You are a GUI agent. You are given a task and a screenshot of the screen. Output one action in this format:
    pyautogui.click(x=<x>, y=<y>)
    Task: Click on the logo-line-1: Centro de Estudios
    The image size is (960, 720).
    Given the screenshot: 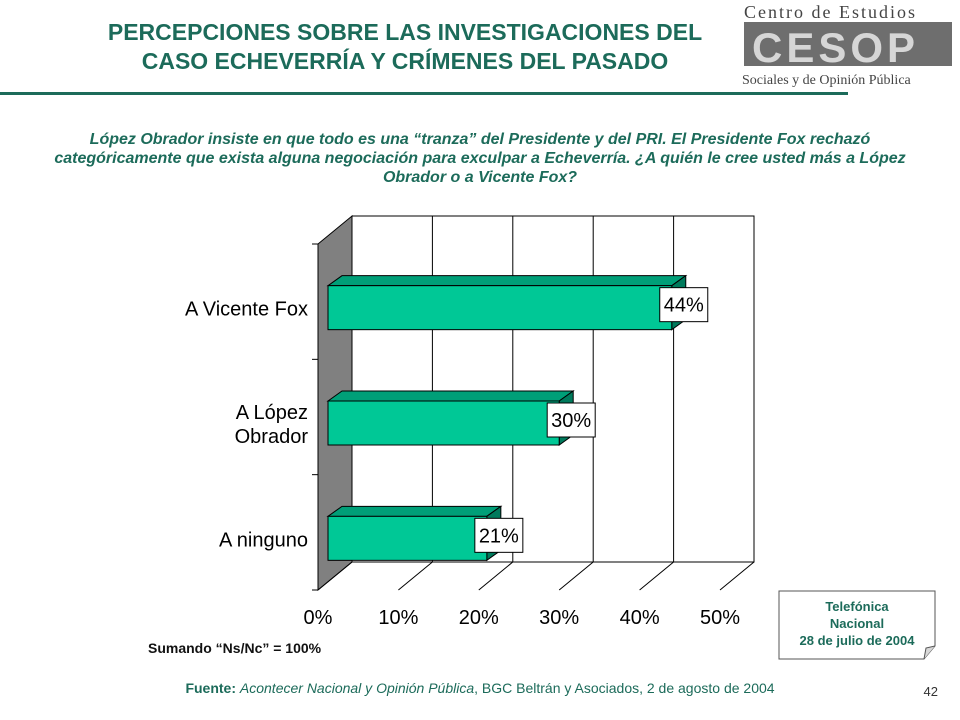 What is the action you would take?
    pyautogui.click(x=830, y=12)
    